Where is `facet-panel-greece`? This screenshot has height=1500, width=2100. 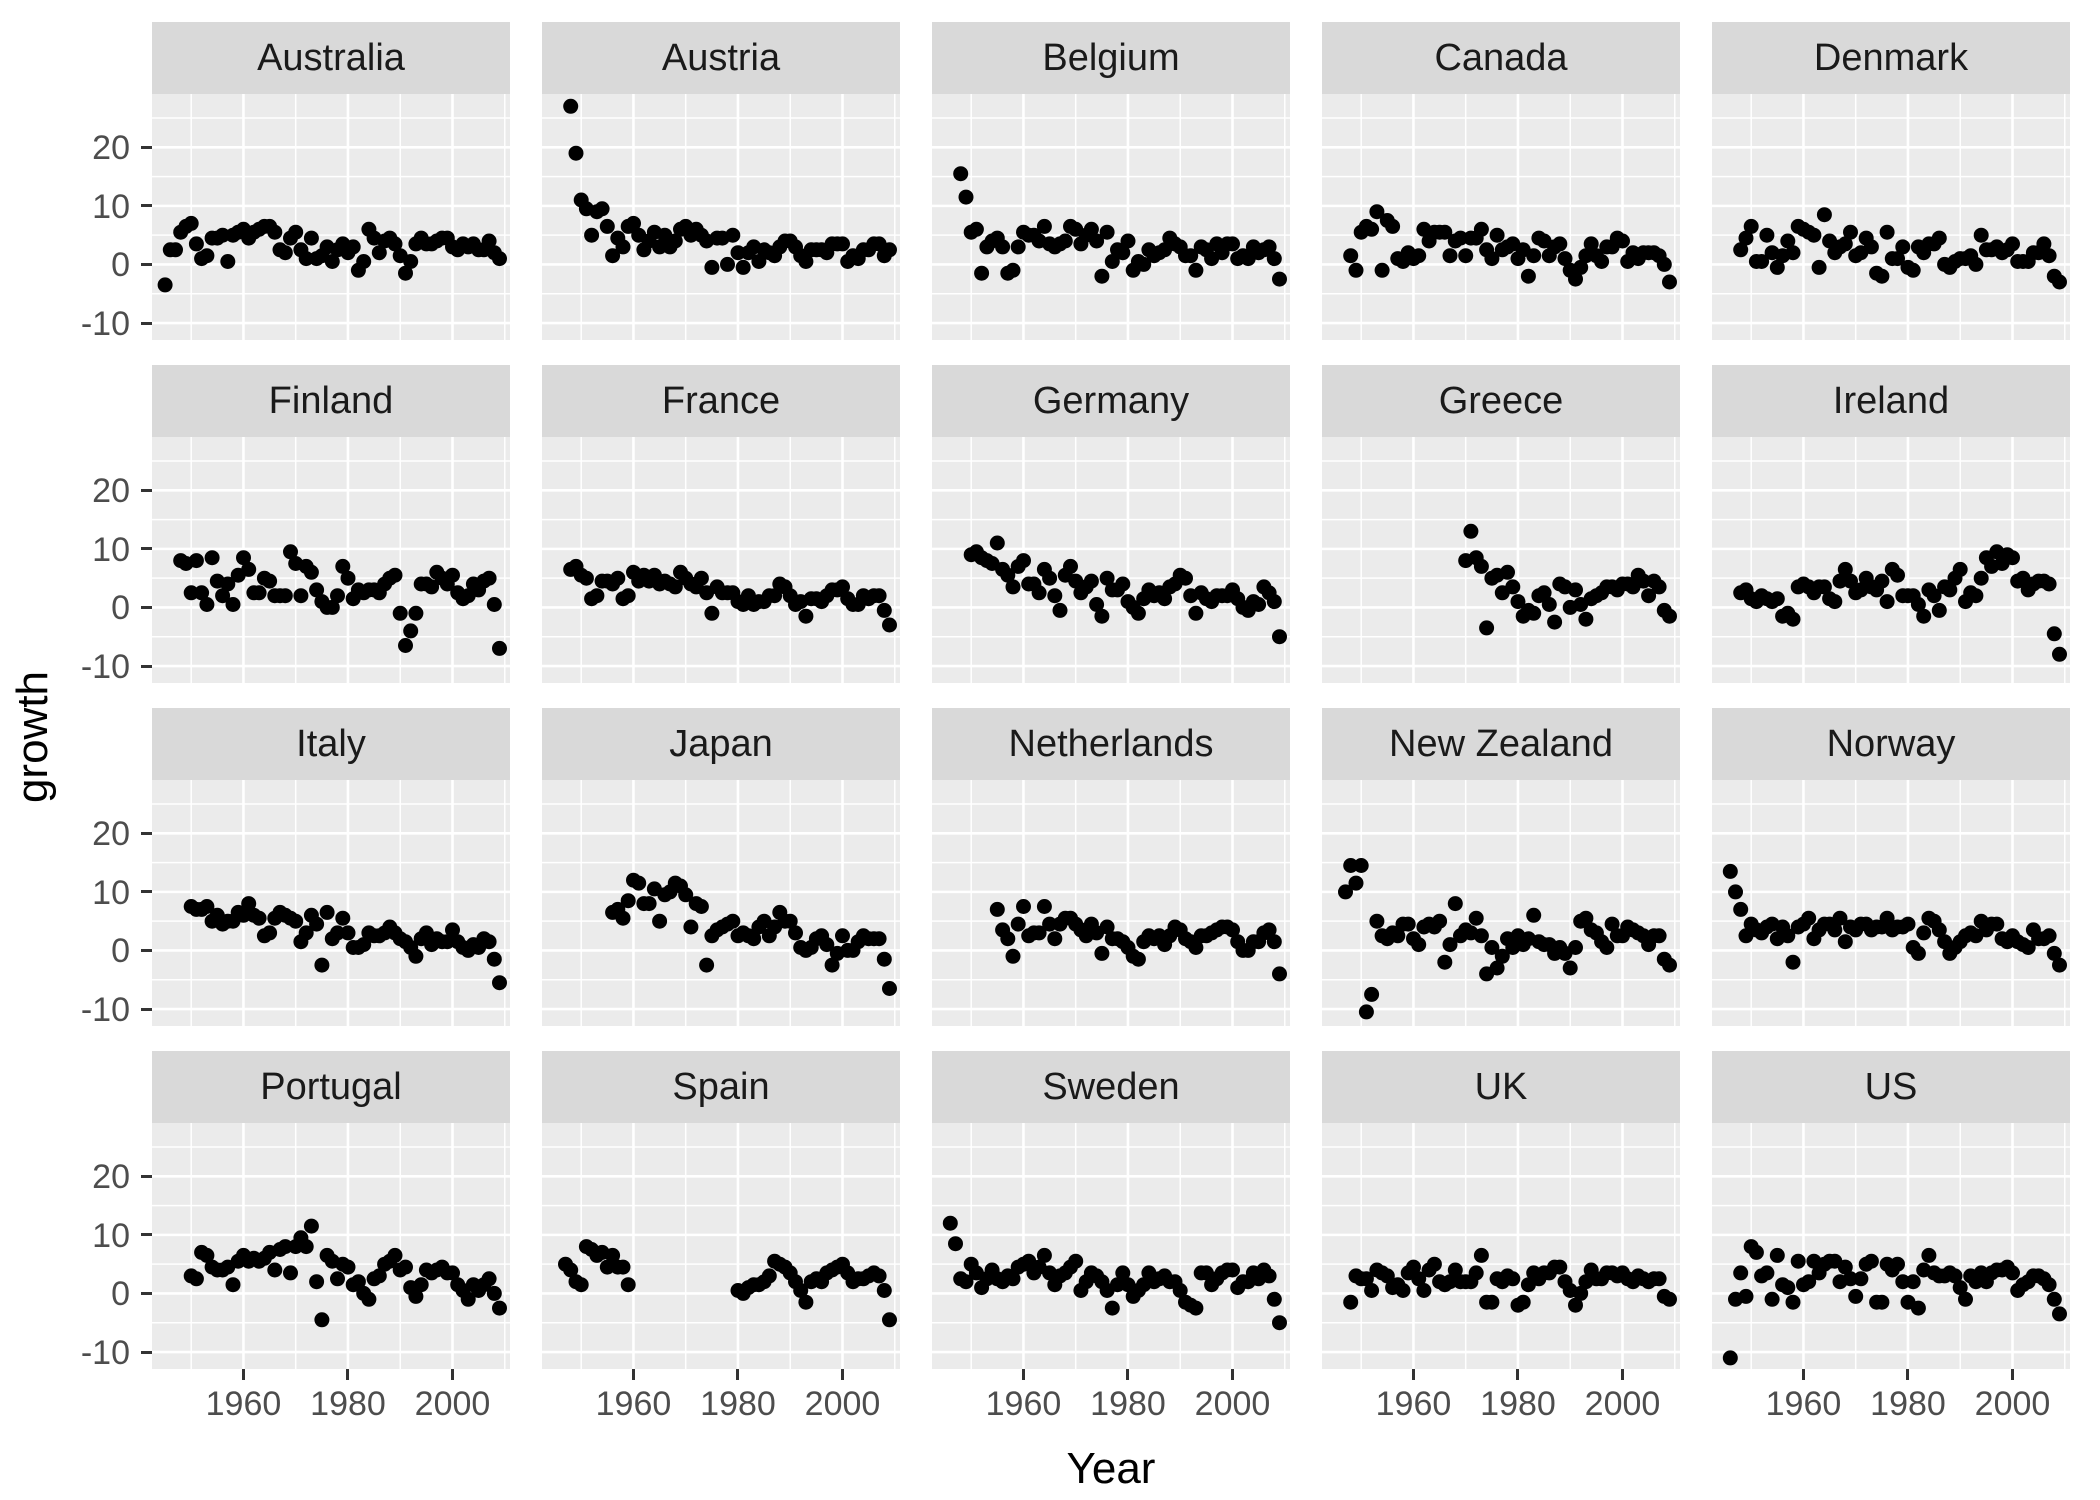
facet-panel-greece is located at coordinates (1501, 560).